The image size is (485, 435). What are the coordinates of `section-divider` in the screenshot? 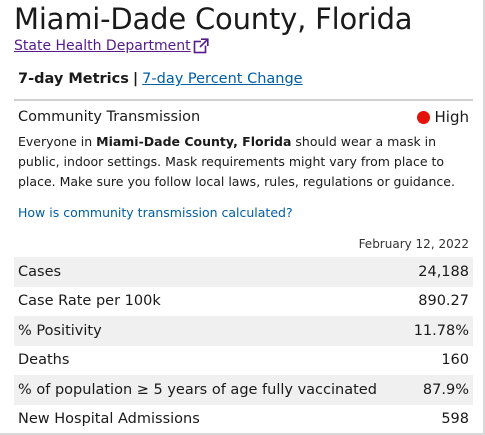 It's located at (243, 100).